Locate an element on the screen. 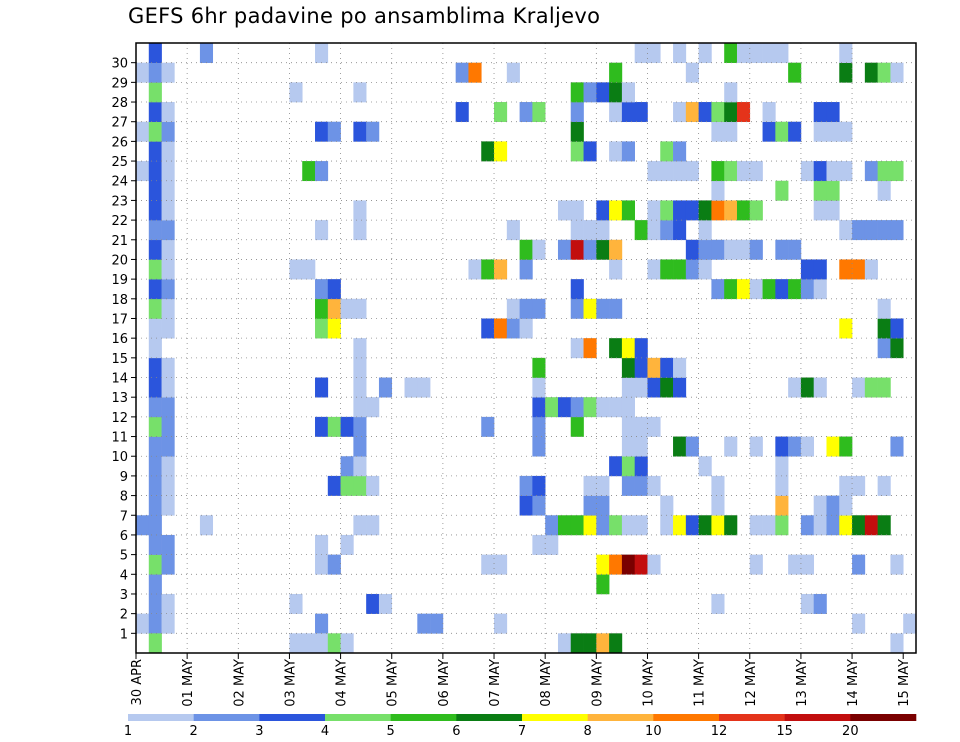  y-tick-label: 20 is located at coordinates (119, 260).